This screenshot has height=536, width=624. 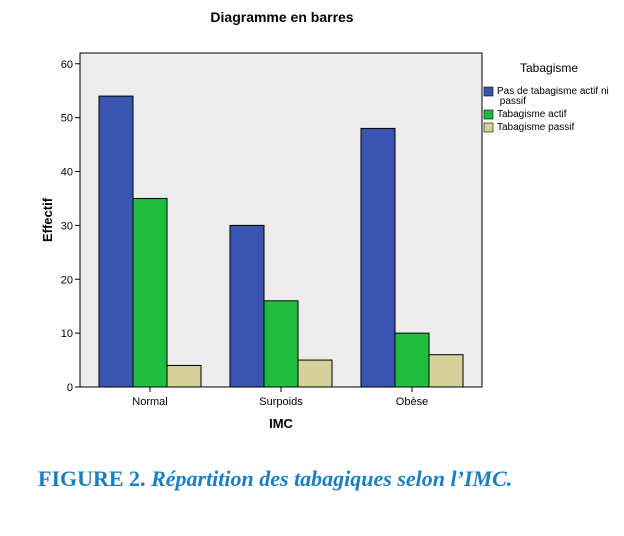 I want to click on y-tick-label: 0, so click(x=70, y=388).